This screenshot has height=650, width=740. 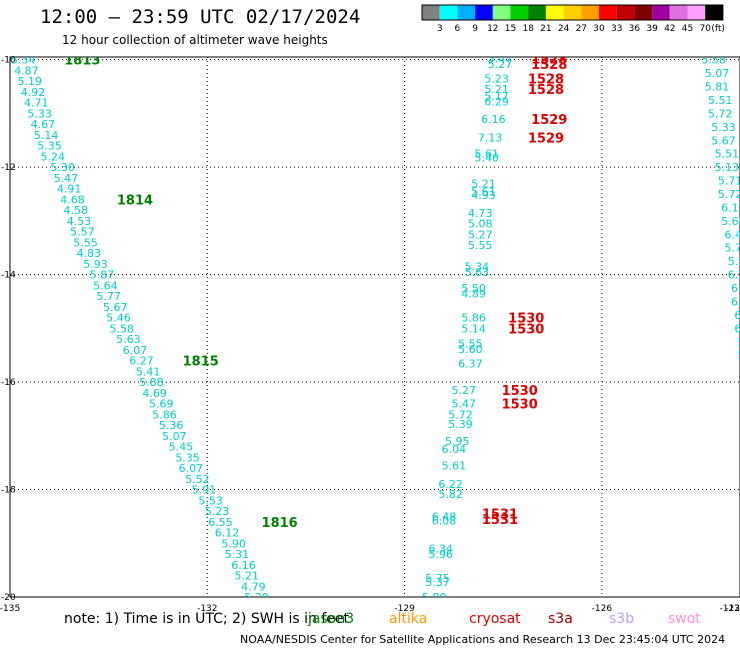 I want to click on wave-height-value: 5.41, so click(x=148, y=371).